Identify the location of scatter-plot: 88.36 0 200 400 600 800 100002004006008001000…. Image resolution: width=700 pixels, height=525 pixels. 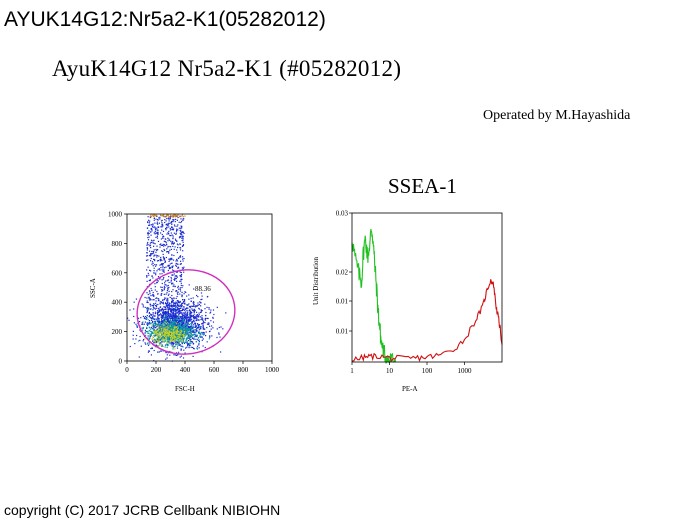
(184, 302).